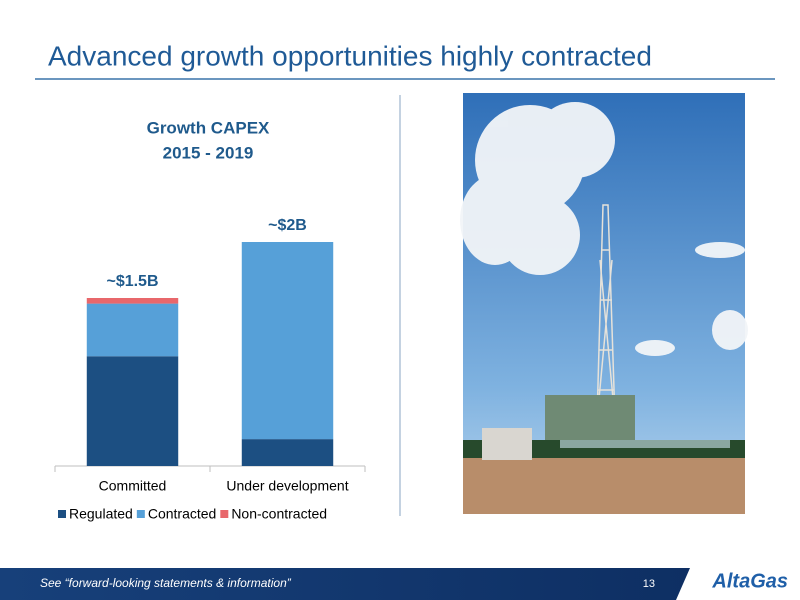  What do you see at coordinates (749, 581) in the screenshot?
I see `logo: AltaGas` at bounding box center [749, 581].